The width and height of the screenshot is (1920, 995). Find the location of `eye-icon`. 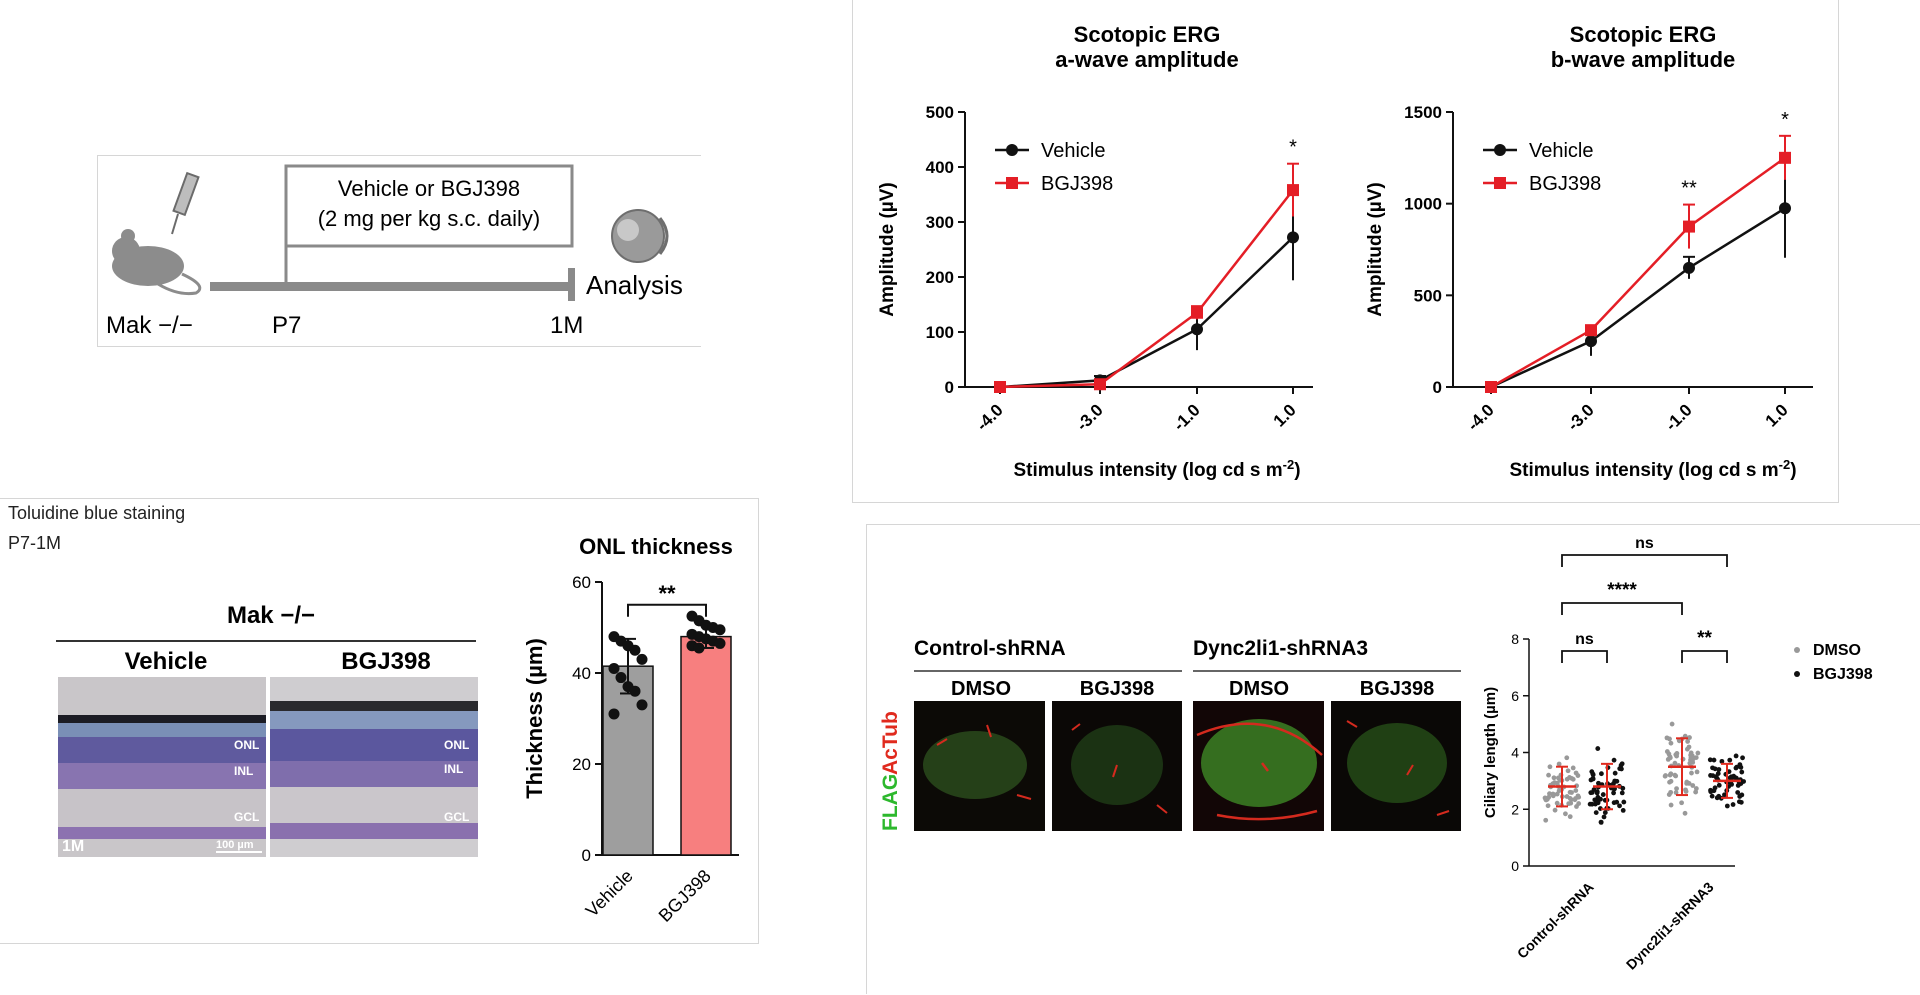

eye-icon is located at coordinates (640, 236).